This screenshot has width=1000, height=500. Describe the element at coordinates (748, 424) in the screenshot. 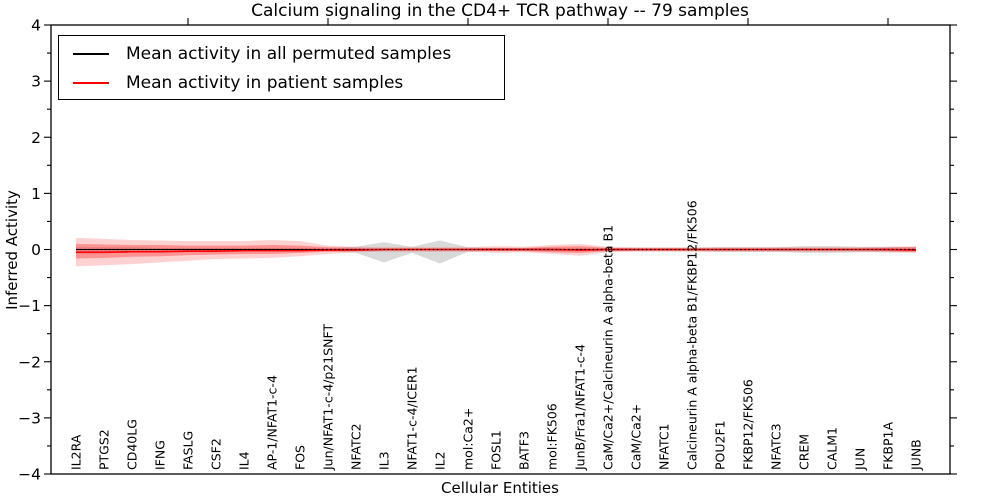

I see `x-category-label: FKBP12/FK506` at that location.